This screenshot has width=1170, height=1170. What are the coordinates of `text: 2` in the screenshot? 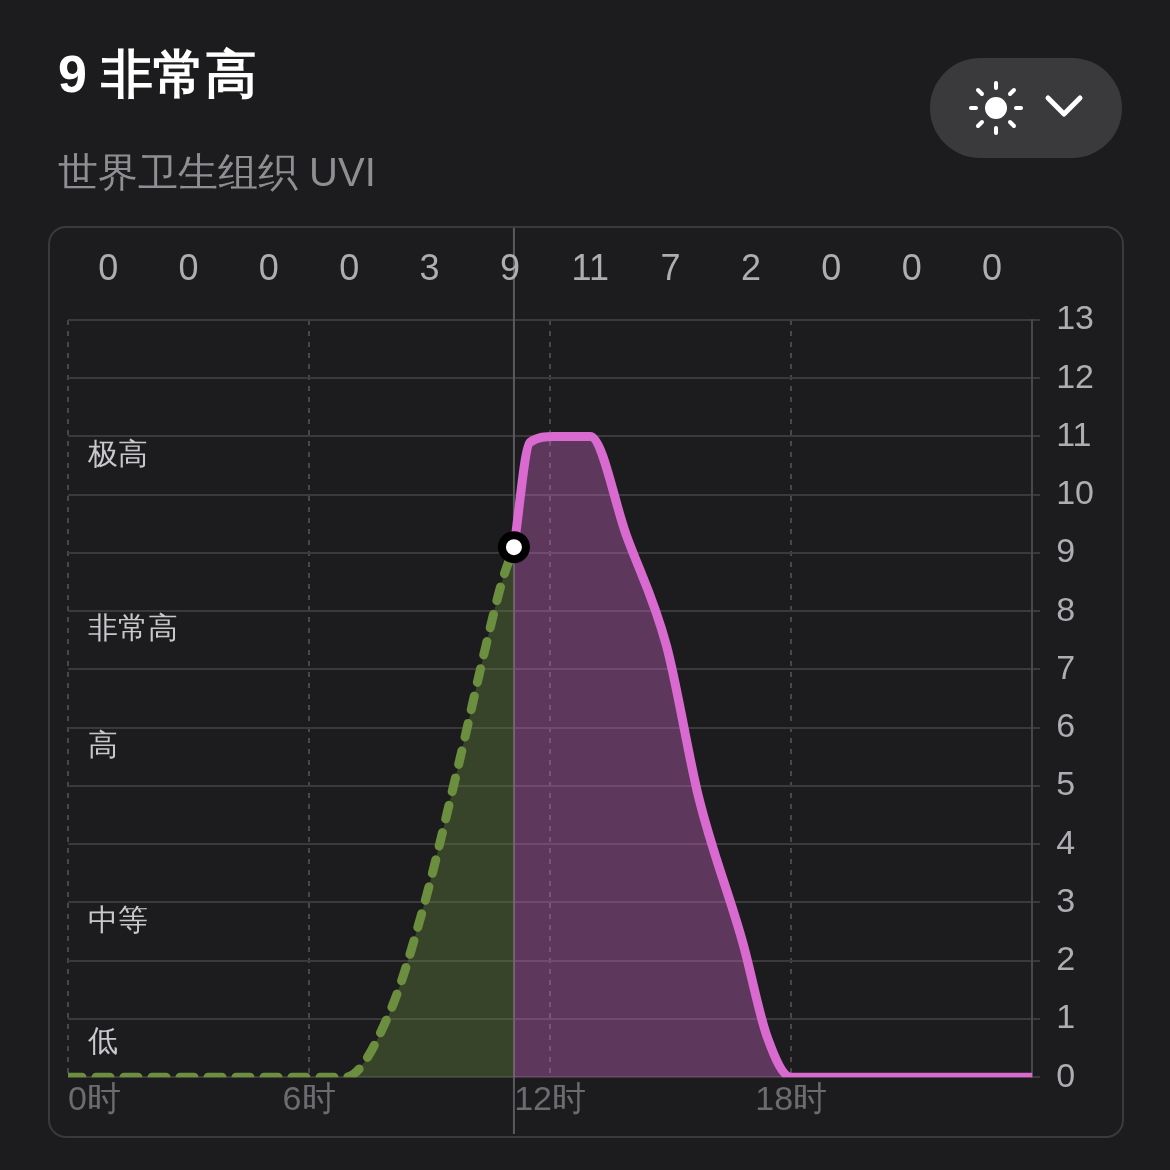 It's located at (750, 267).